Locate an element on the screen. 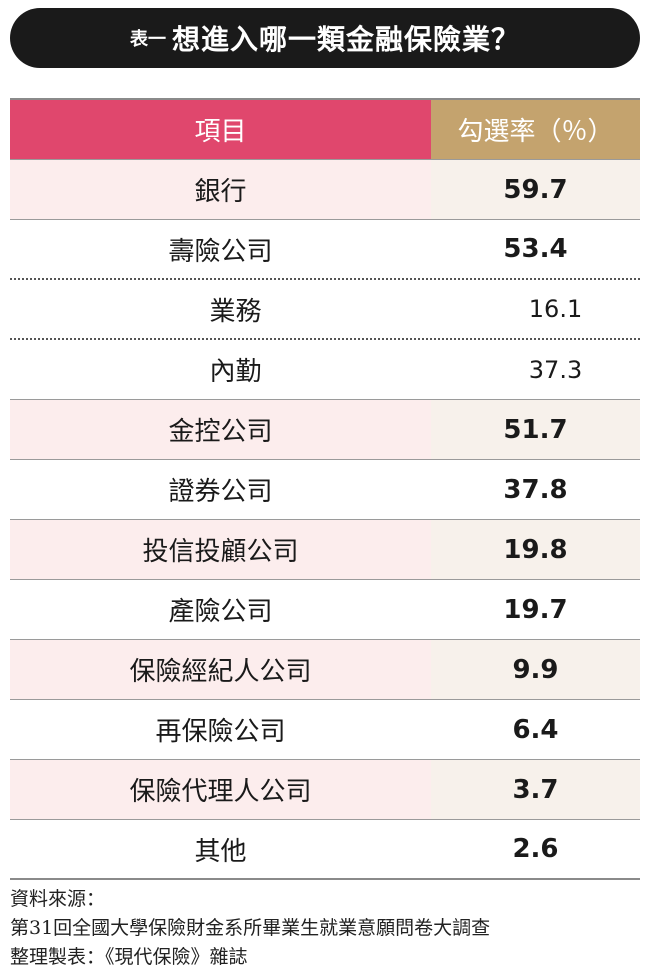 The width and height of the screenshot is (650, 979). table-row: 金控公司 51.7 is located at coordinates (325, 430).